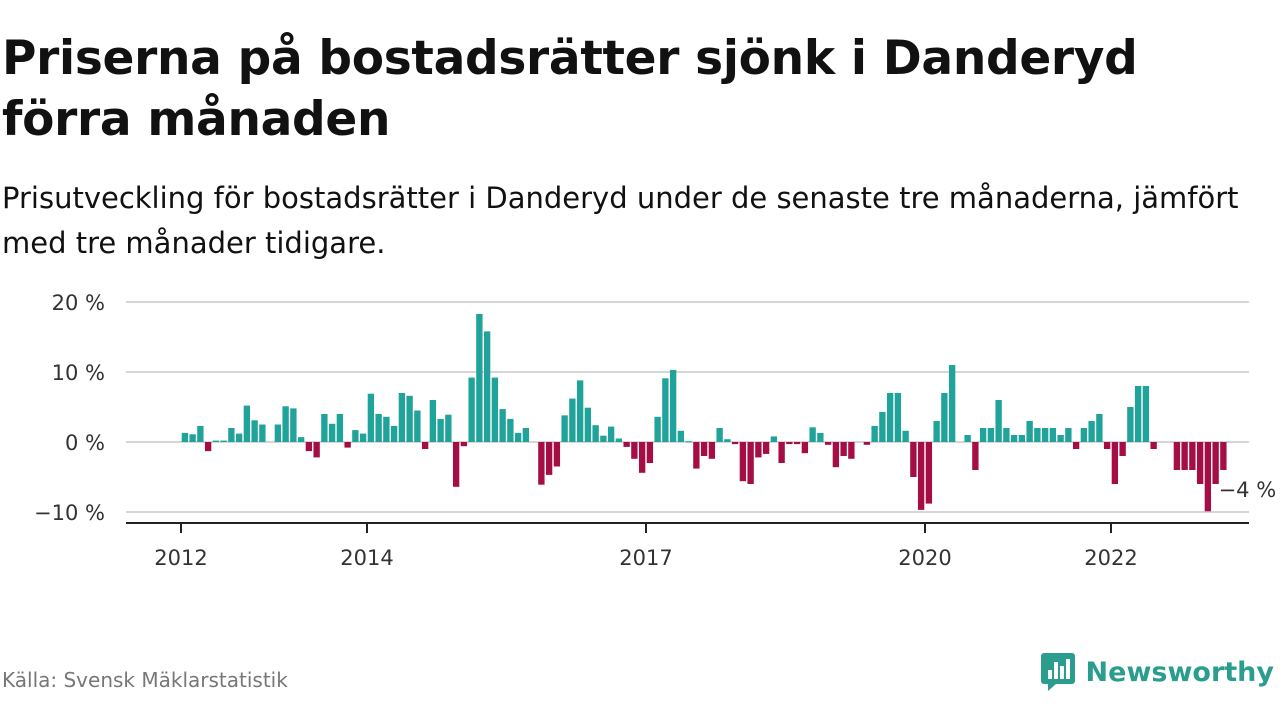  Describe the element at coordinates (366, 558) in the screenshot. I see `x-tick-label: 2014` at that location.